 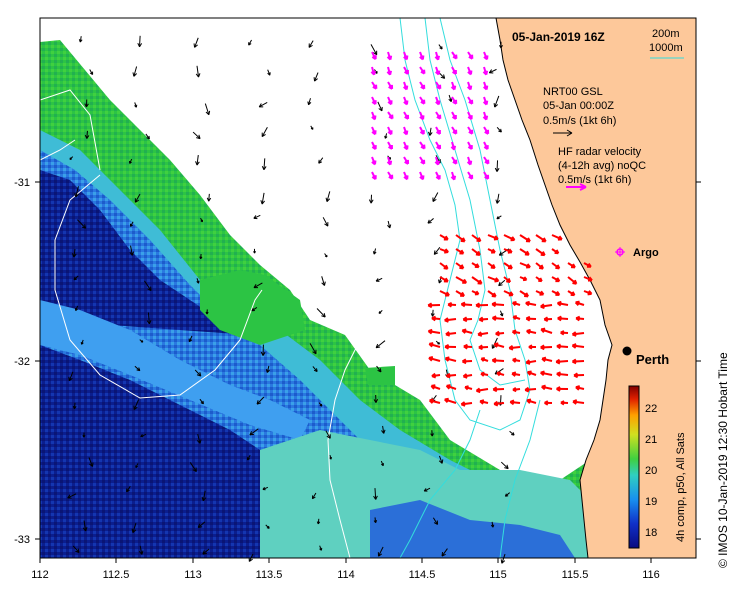 I want to click on x-tick-label: 114, so click(x=346, y=575).